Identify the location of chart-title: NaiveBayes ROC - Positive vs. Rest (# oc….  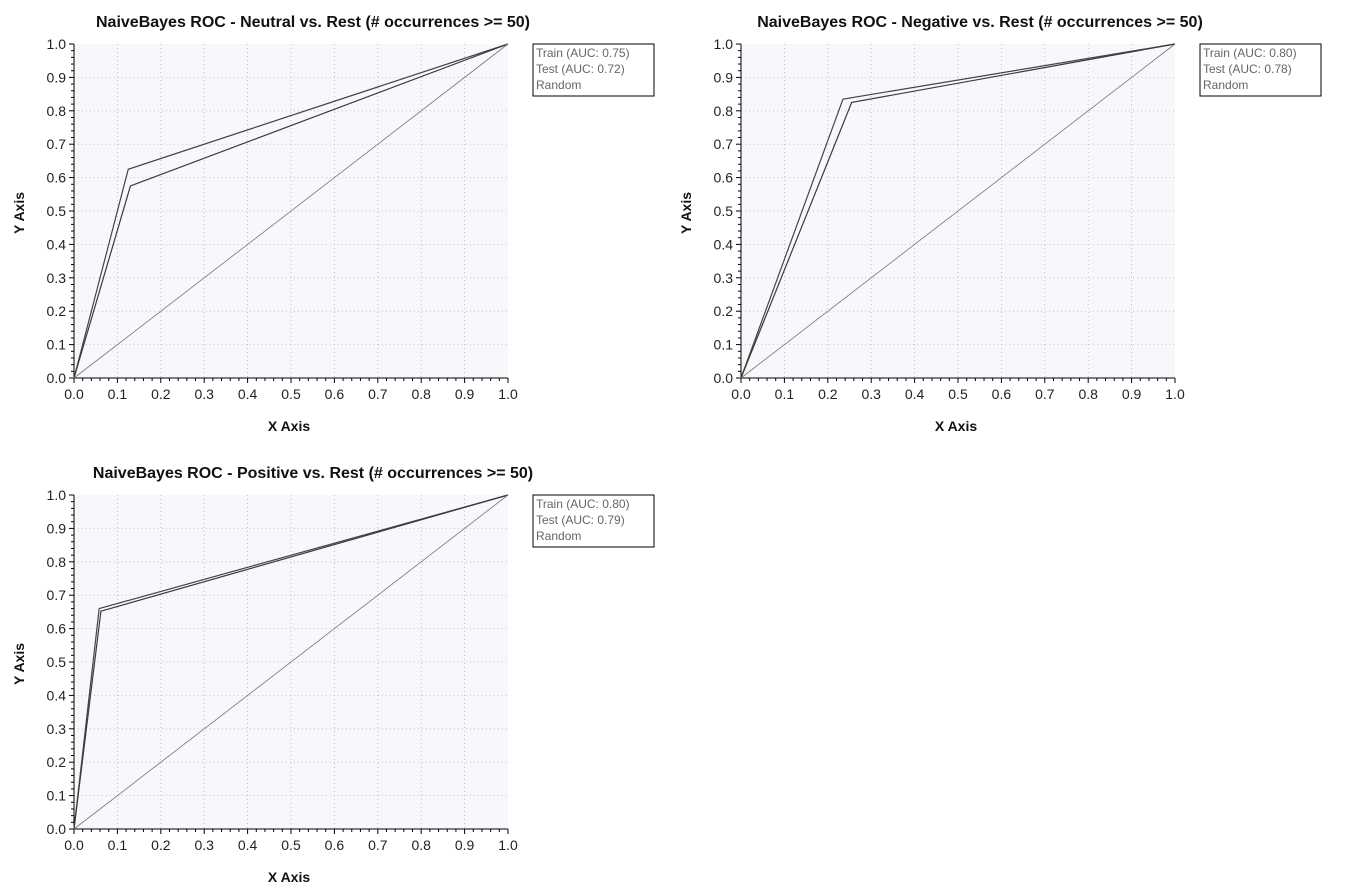
(313, 473).